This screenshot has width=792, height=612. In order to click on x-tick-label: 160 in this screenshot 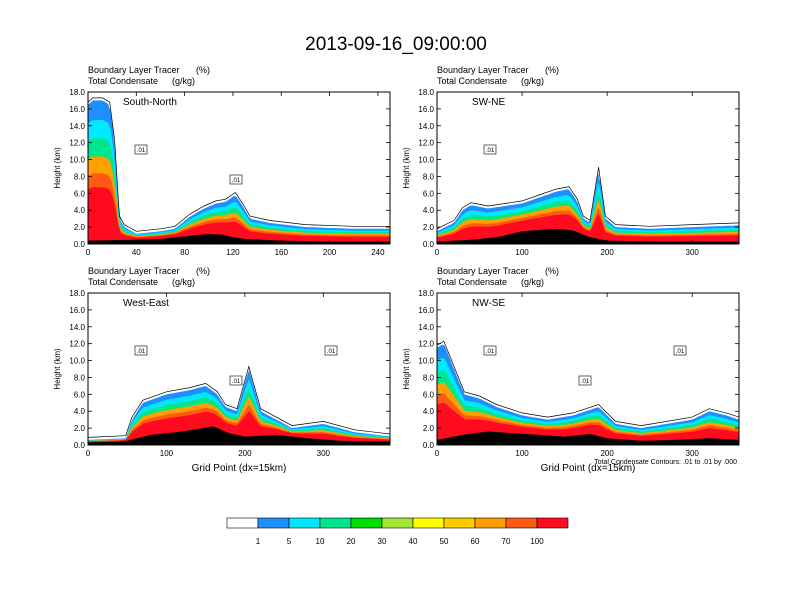, I will do `click(282, 252)`.